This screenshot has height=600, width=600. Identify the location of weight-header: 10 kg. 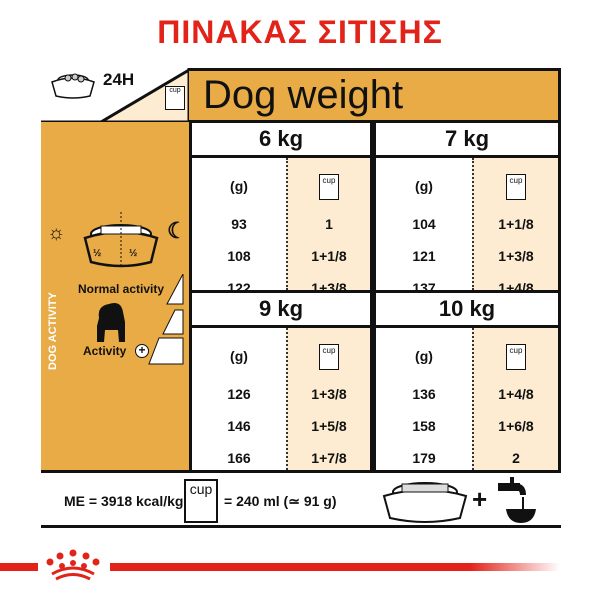
(467, 309).